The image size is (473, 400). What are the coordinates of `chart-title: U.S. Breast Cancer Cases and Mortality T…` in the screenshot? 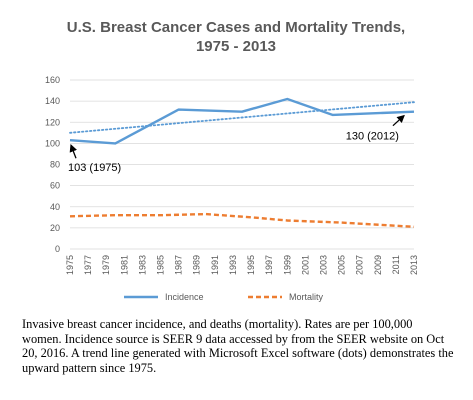 It's located at (236, 27).